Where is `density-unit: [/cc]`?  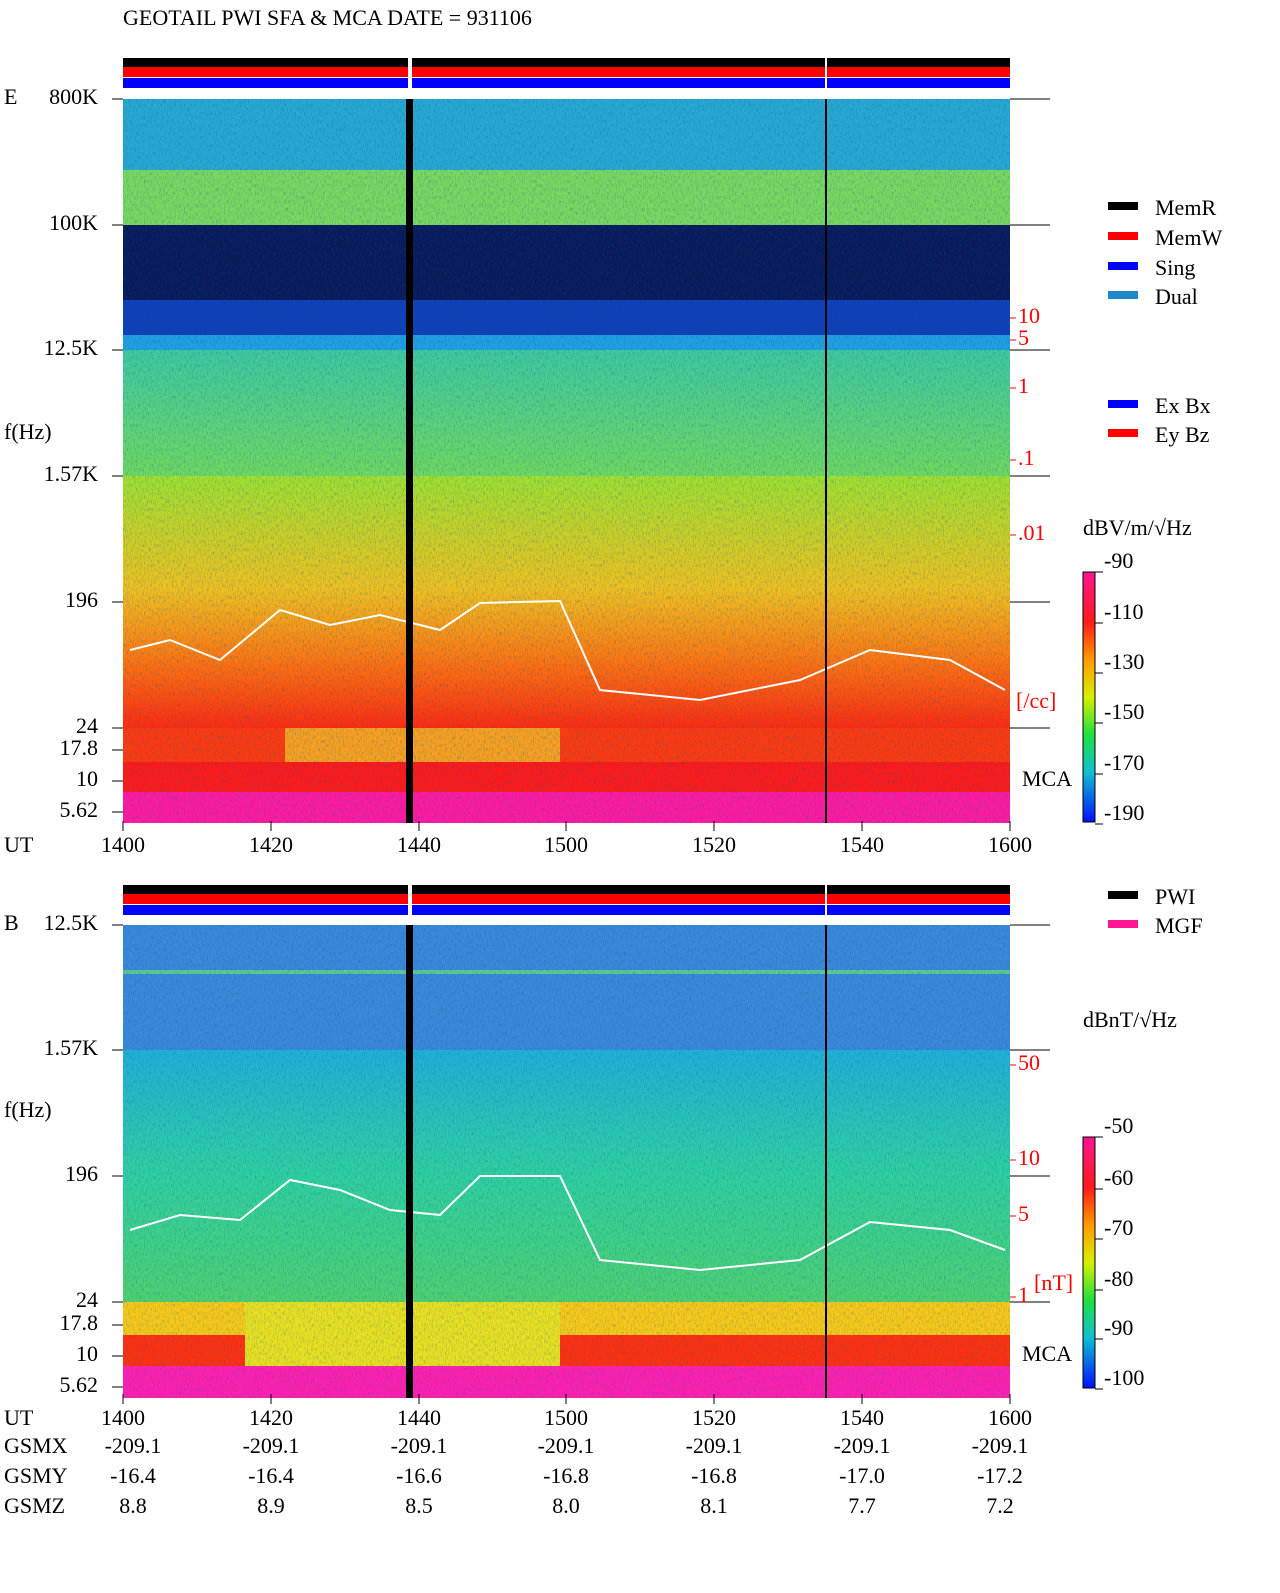
density-unit: [/cc] is located at coordinates (1036, 700).